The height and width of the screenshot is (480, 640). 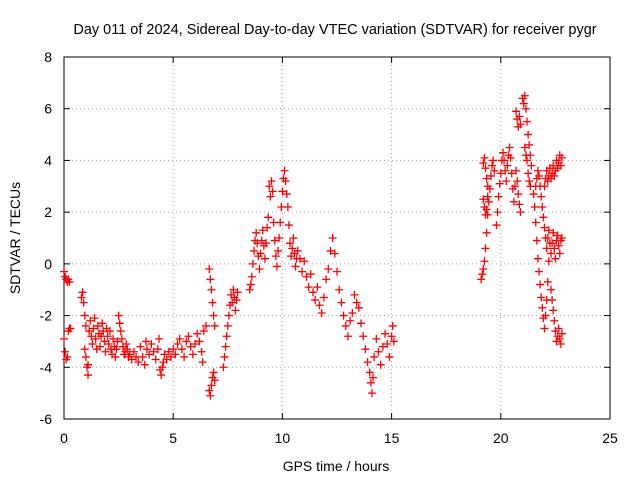 I want to click on y-tick-label: 4, so click(x=48, y=160).